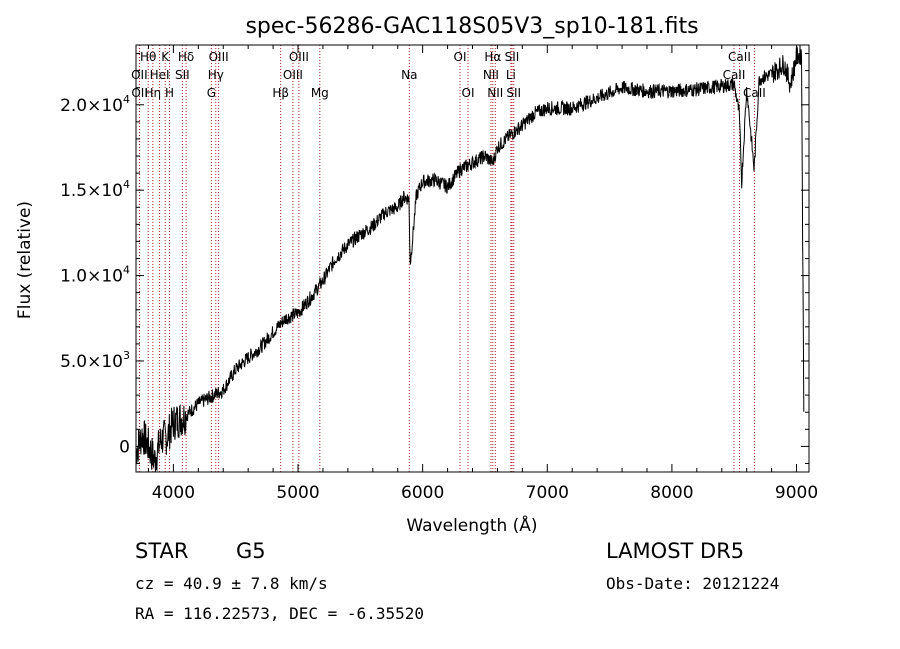  Describe the element at coordinates (409, 75) in the screenshot. I see `spectral-line-label: Na` at that location.